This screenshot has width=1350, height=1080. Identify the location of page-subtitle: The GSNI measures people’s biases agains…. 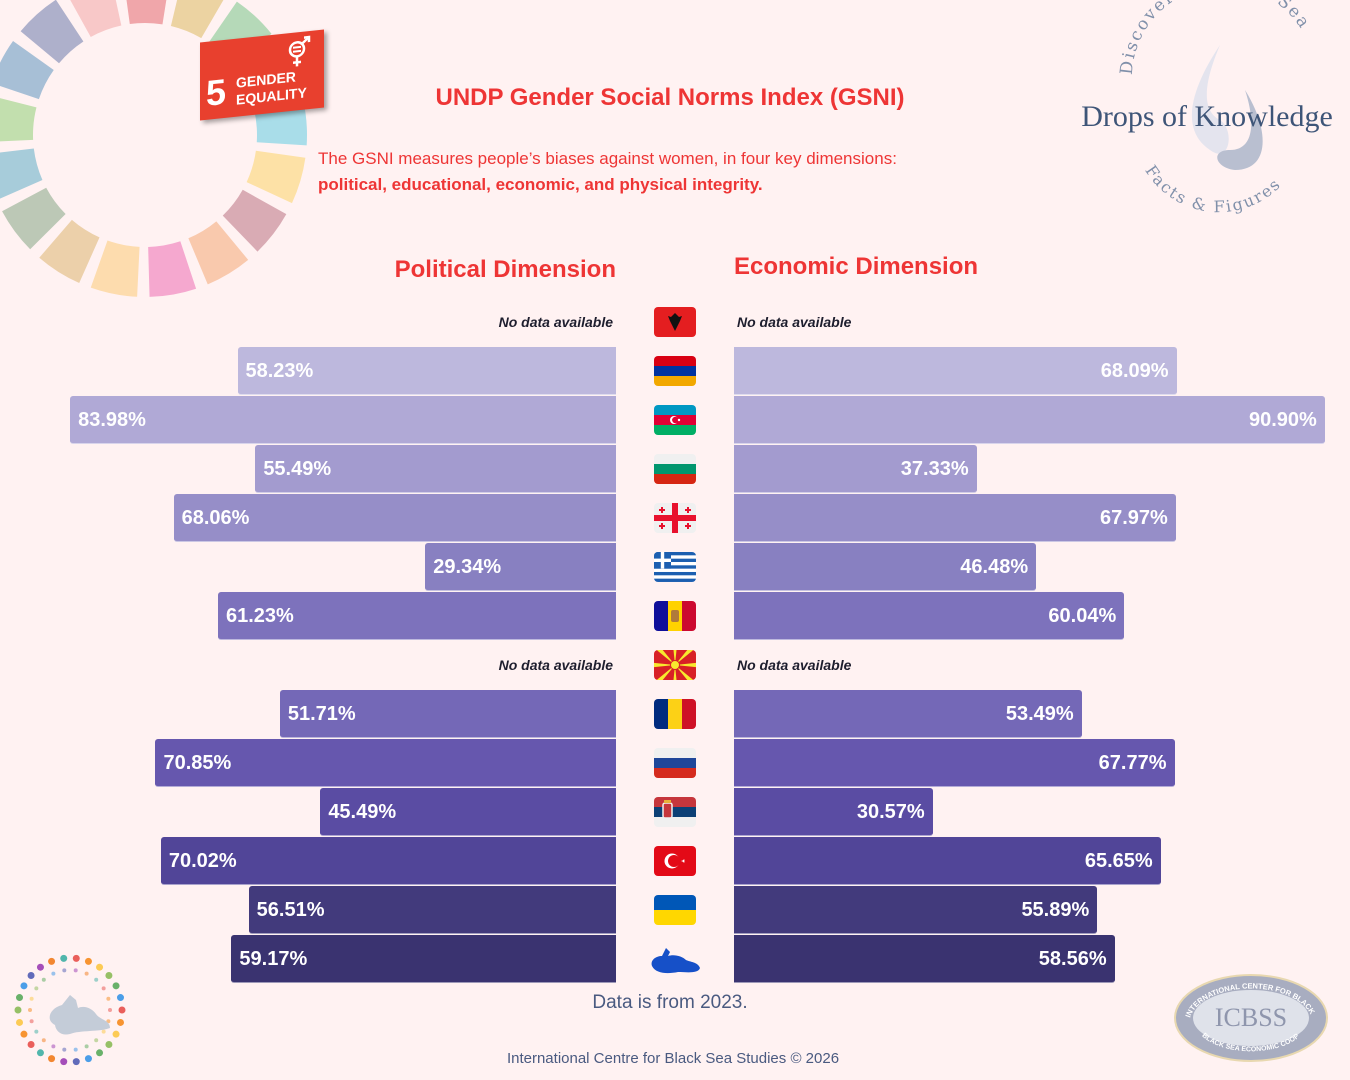
(698, 172).